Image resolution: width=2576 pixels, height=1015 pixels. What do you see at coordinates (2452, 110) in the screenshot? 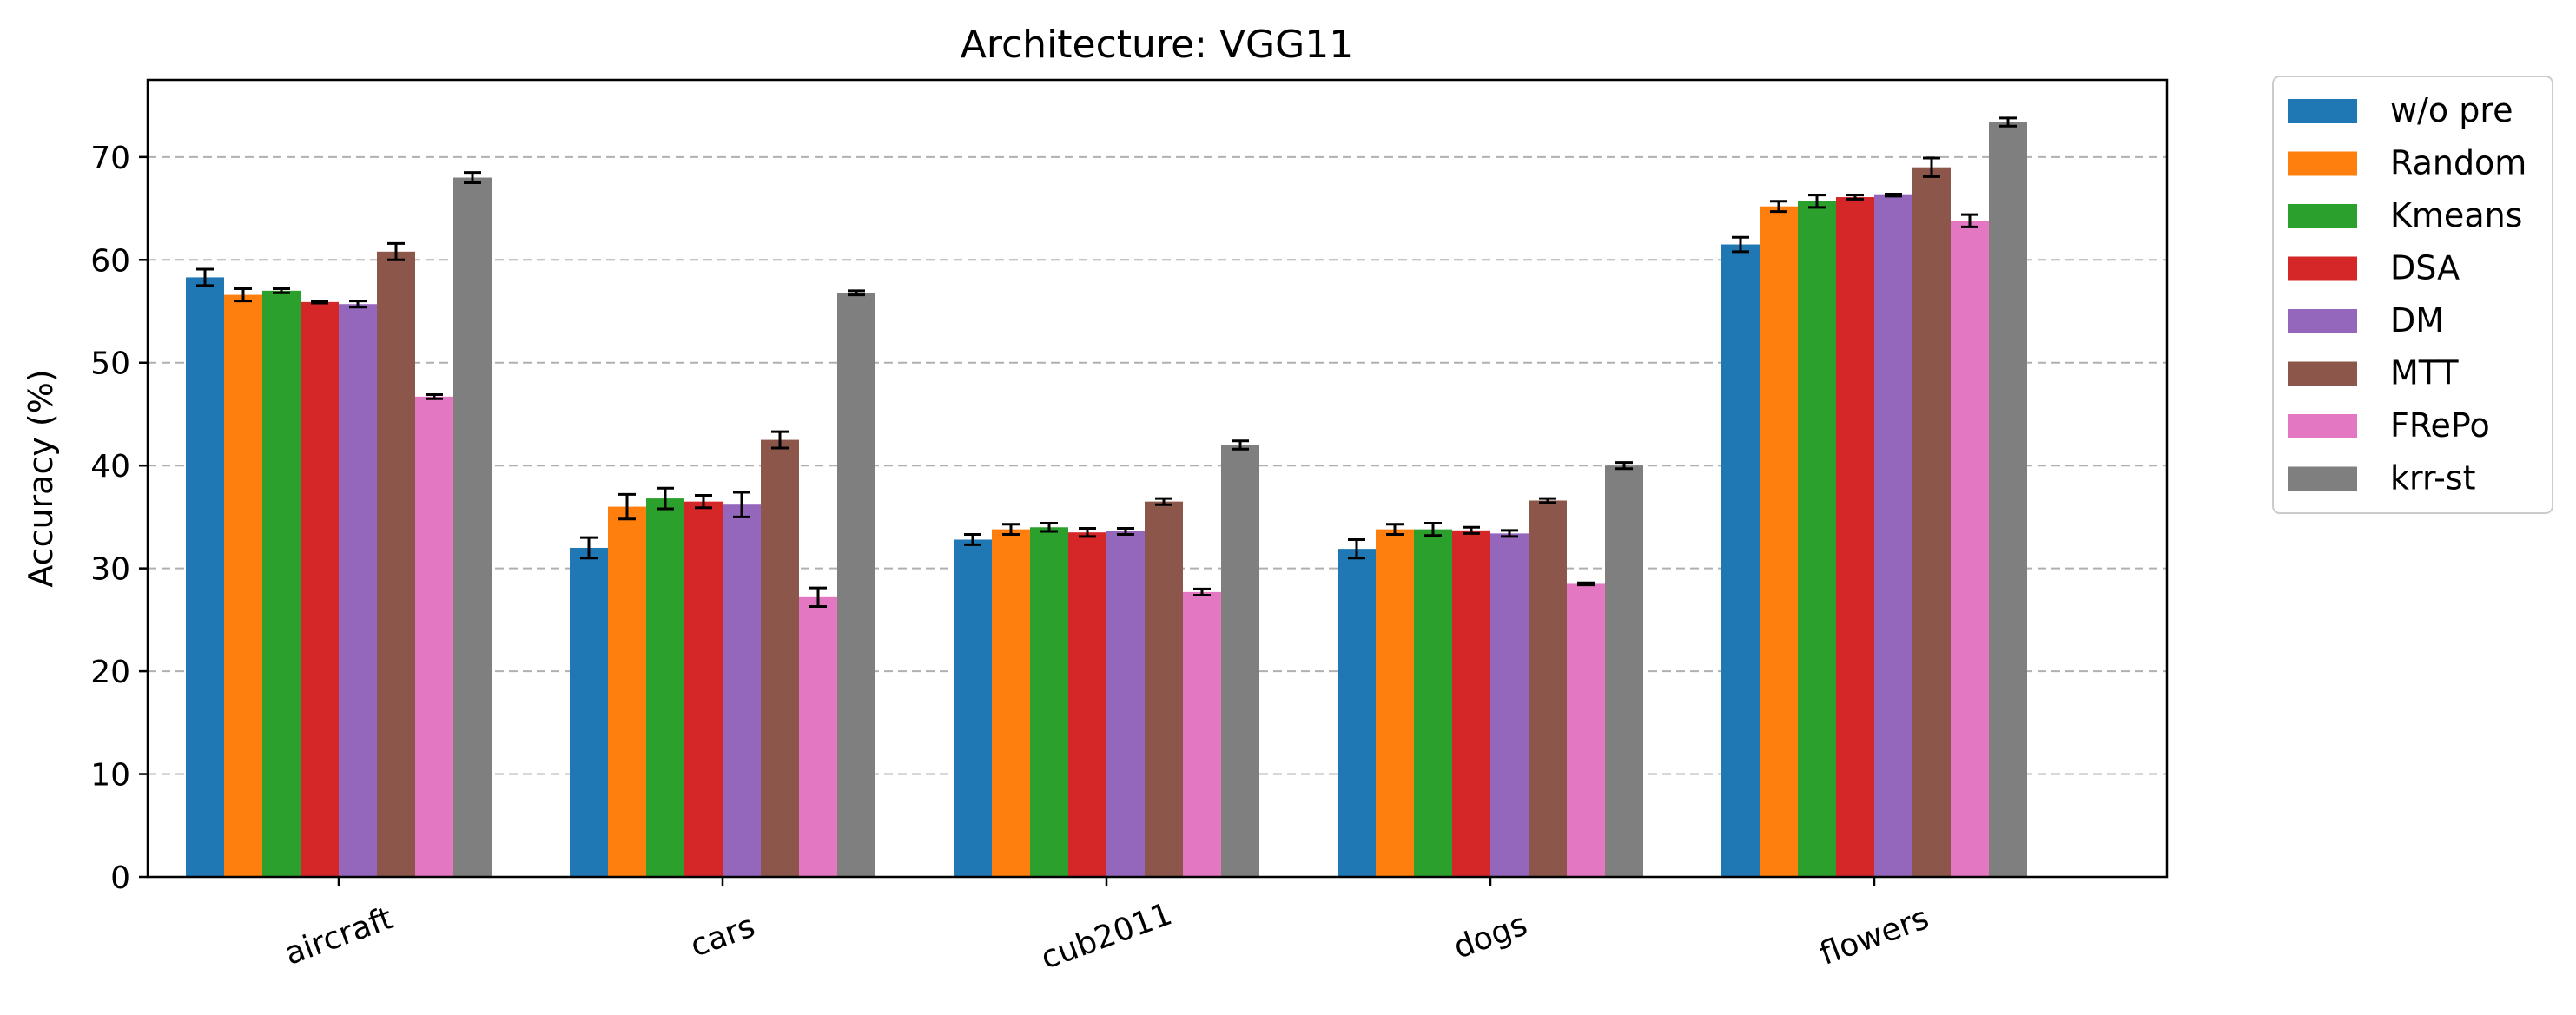
I see `legend-label: w/o pre` at bounding box center [2452, 110].